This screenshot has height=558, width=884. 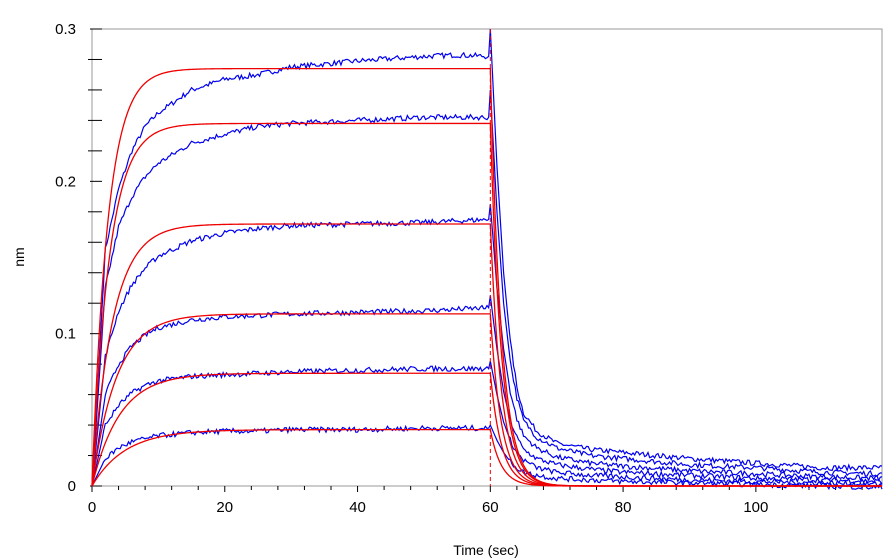 What do you see at coordinates (65, 181) in the screenshot?
I see `y-tick-label: 0.2` at bounding box center [65, 181].